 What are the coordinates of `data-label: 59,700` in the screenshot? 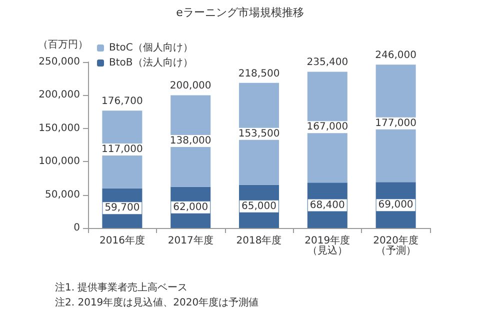 It's located at (122, 208).